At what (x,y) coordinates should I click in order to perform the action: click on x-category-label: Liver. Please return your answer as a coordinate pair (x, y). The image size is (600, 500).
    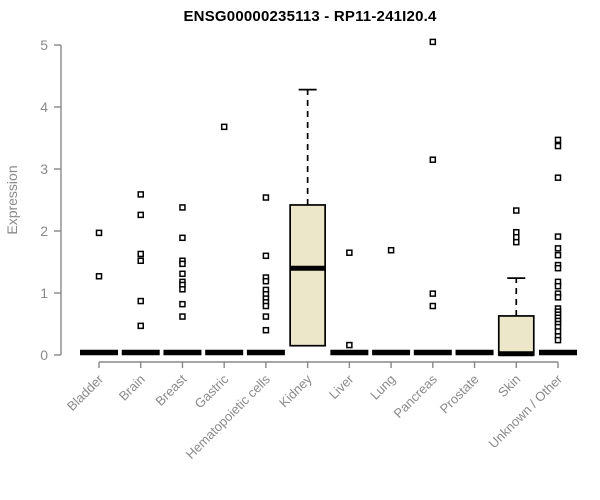
    Looking at the image, I should click on (341, 386).